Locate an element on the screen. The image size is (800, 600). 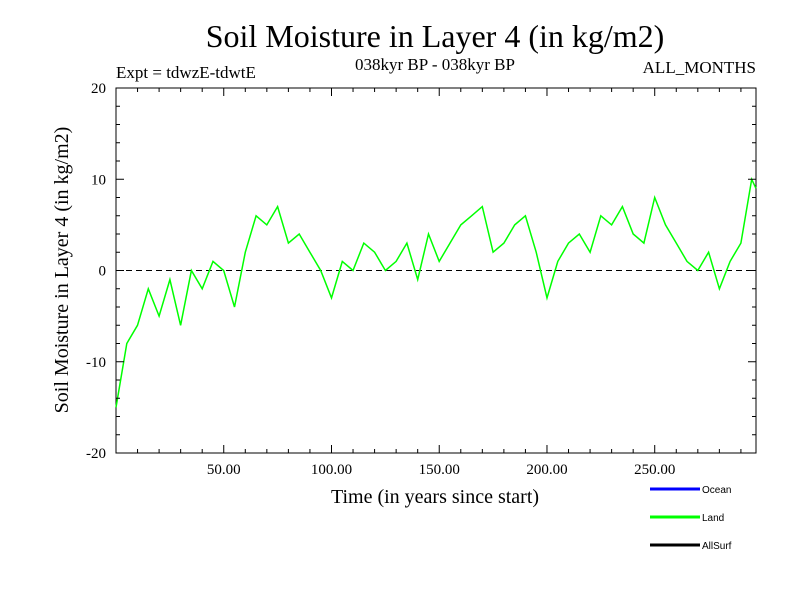
chart-title: Soil Moisture in Layer 4 (in kg/m2) is located at coordinates (435, 36).